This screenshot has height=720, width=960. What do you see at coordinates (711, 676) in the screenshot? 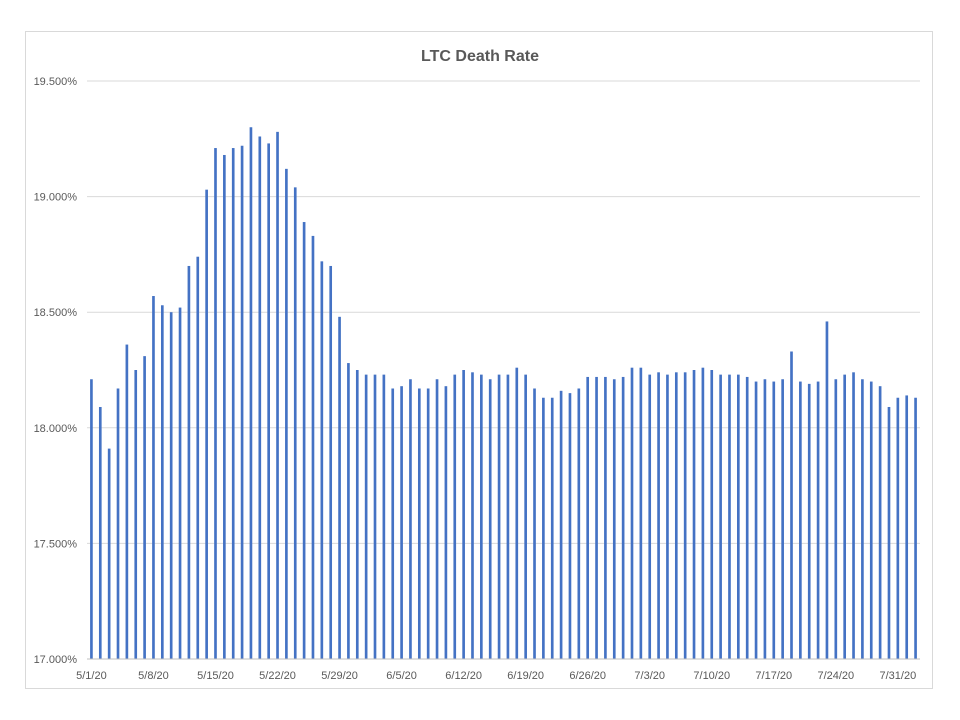
I see `x-tick-label: 7/10/20` at bounding box center [711, 676].